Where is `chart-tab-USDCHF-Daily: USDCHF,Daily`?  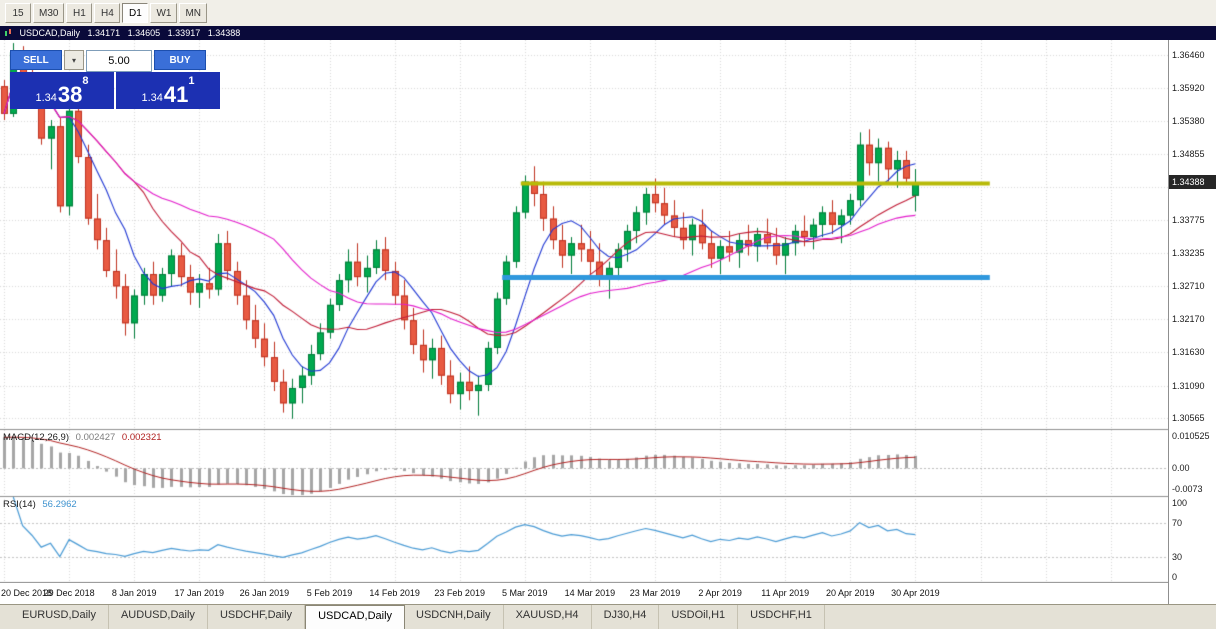
chart-tab-USDCHF-Daily: USDCHF,Daily is located at coordinates (257, 617).